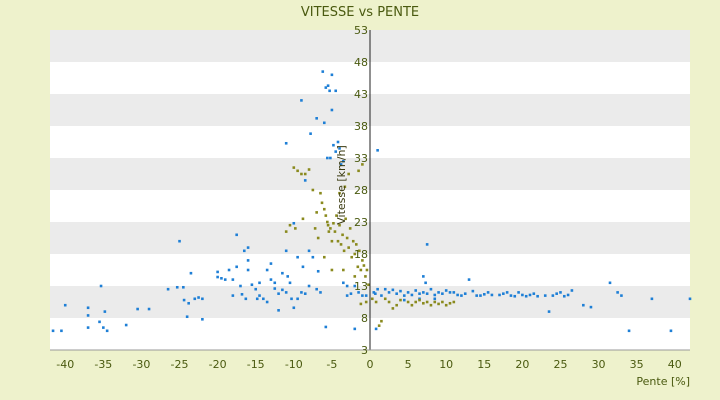 This screenshot has height=400, width=720. What do you see at coordinates (361, 286) in the screenshot?
I see `y-tick-label: 13` at bounding box center [361, 286].